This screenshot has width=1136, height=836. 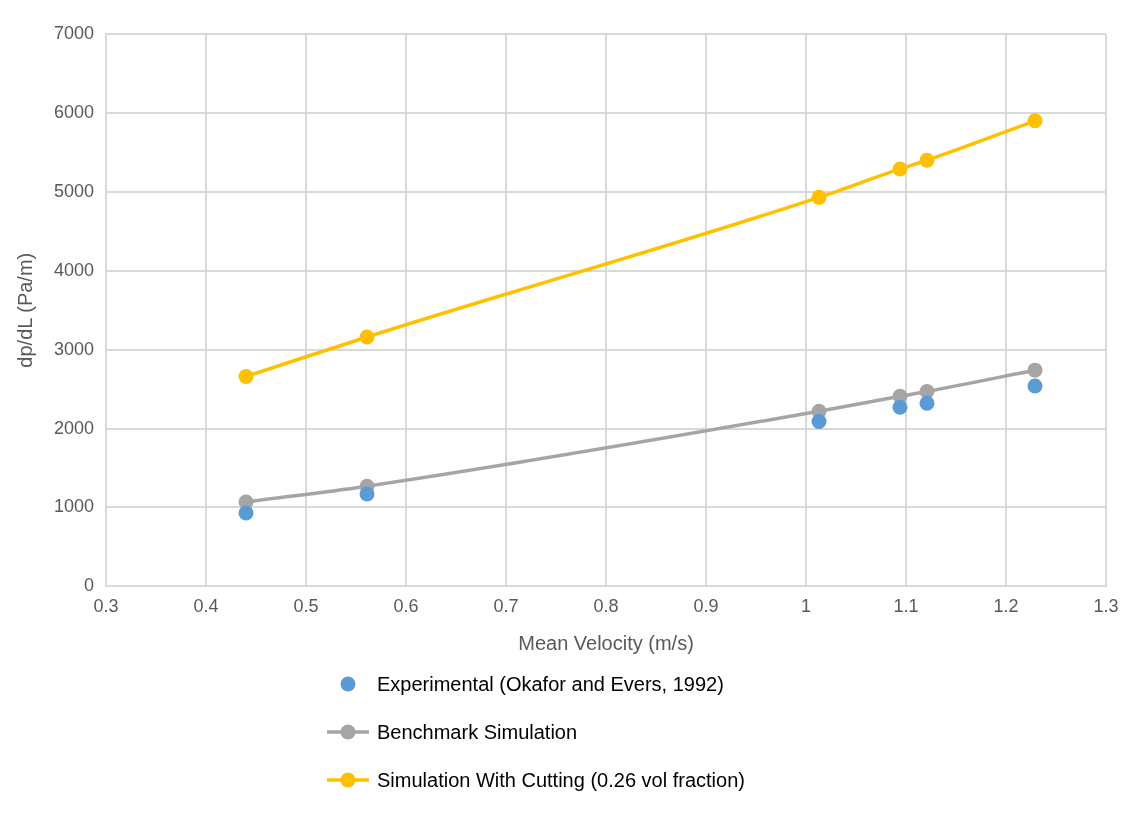 I want to click on x-tick-label: 0.8, so click(x=606, y=606).